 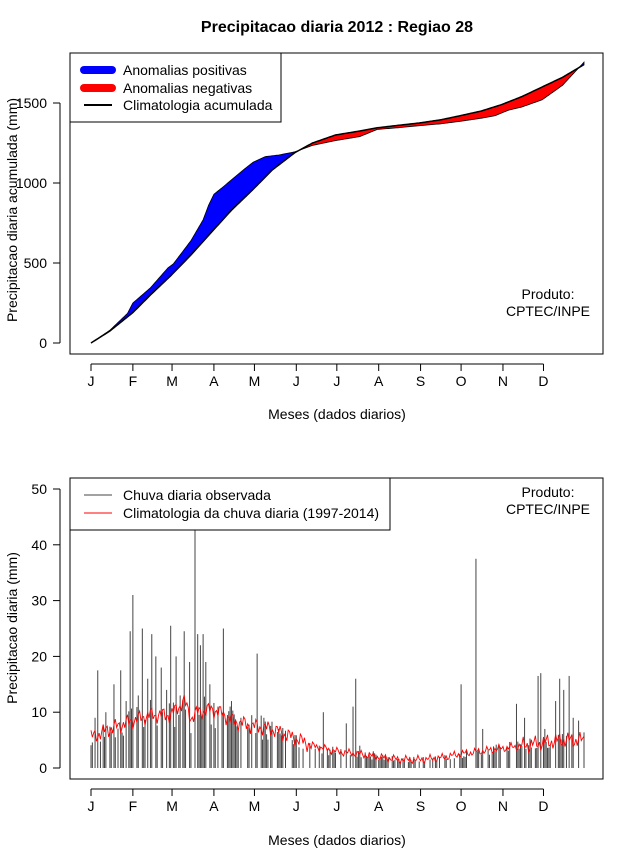 I want to click on legend-negative-label: Anomalias negativas, so click(x=187, y=88).